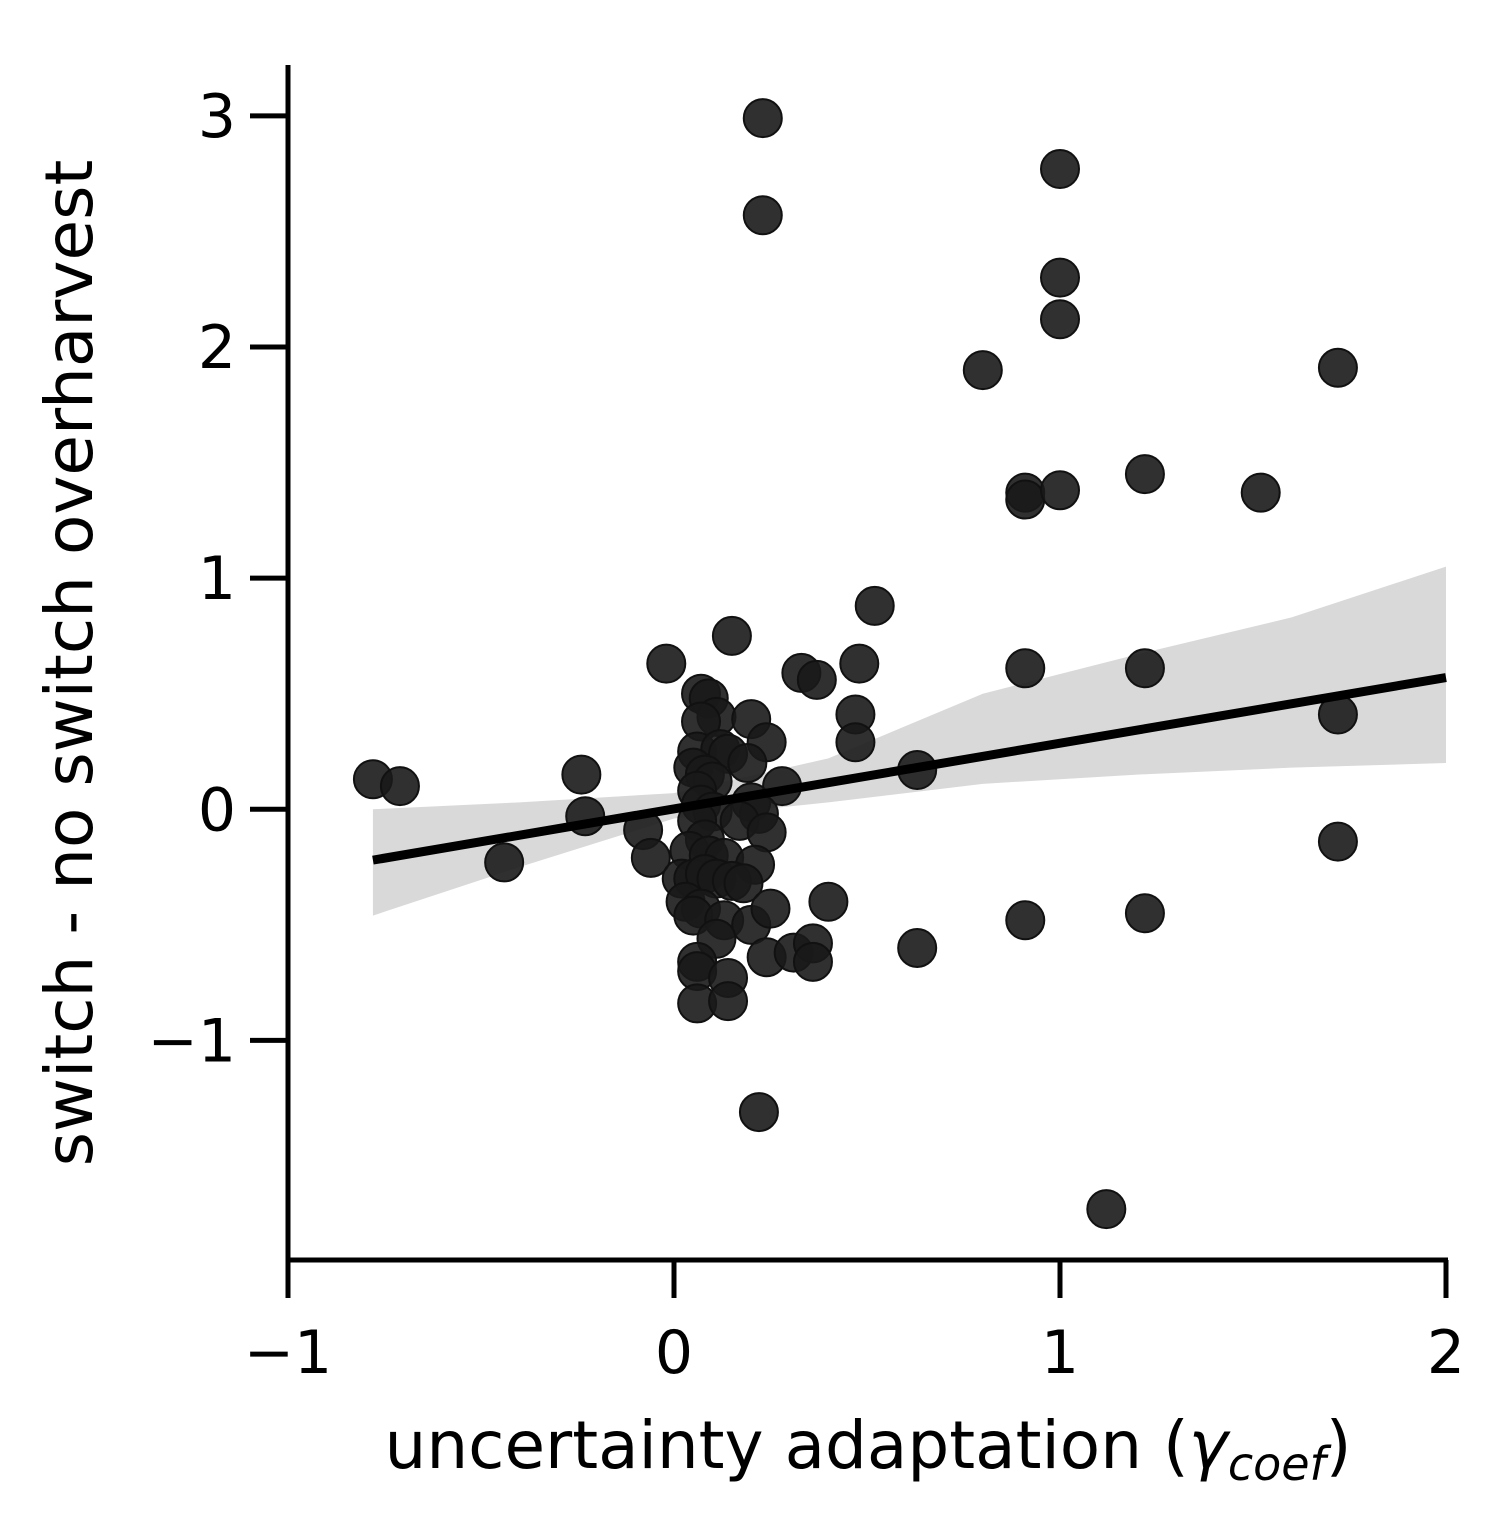  I want to click on y-axis-label: switch - no switch overharvest, so click(69, 663).